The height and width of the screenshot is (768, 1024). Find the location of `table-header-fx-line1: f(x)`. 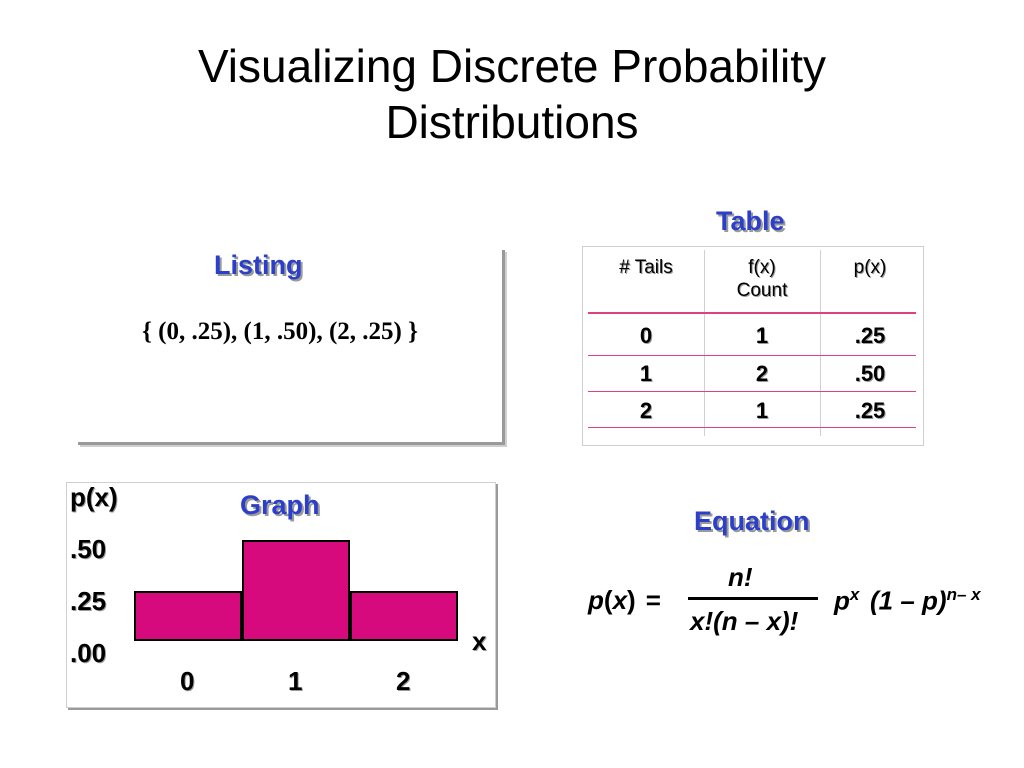

table-header-fx-line1: f(x) is located at coordinates (762, 267).